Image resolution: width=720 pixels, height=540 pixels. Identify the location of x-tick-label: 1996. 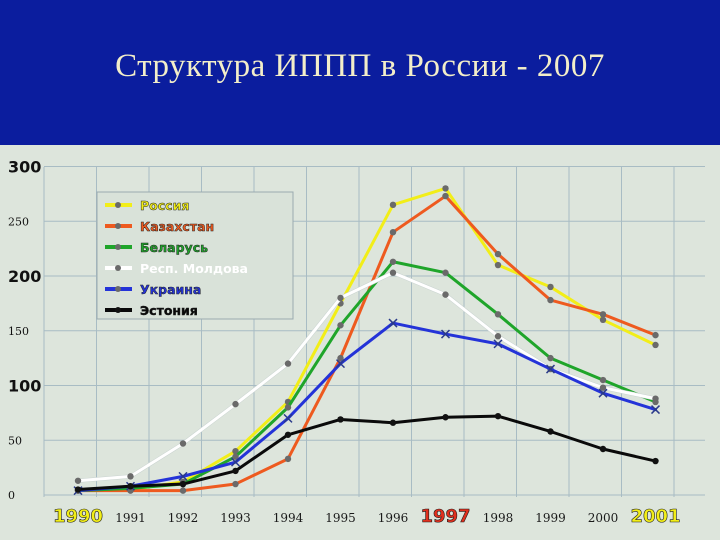
(393, 518).